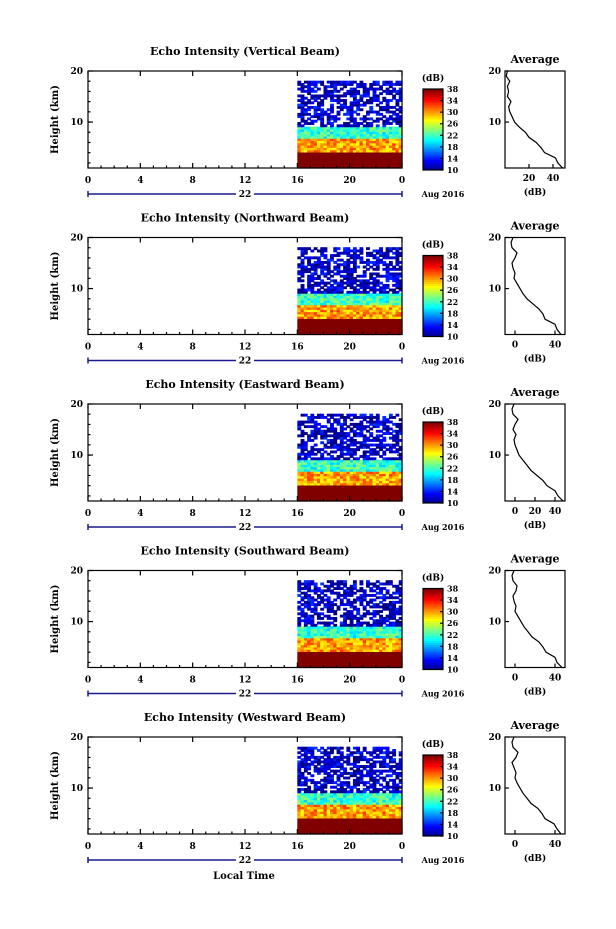 This screenshot has width=616, height=929. What do you see at coordinates (515, 679) in the screenshot?
I see `panel-4-profile-xtick-label: 0` at bounding box center [515, 679].